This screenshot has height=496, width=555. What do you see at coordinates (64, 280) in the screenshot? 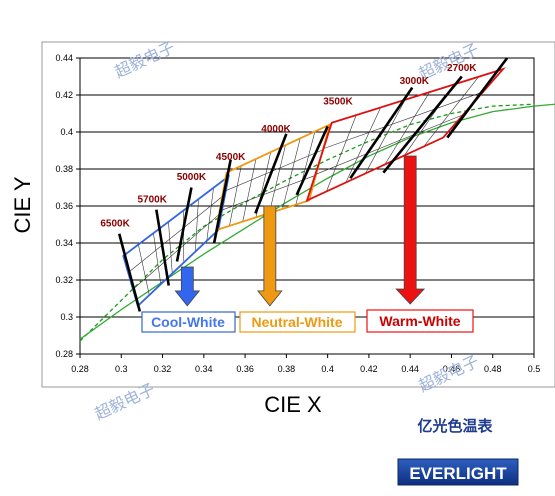
I see `y-tick-label: 0.32` at bounding box center [64, 280].